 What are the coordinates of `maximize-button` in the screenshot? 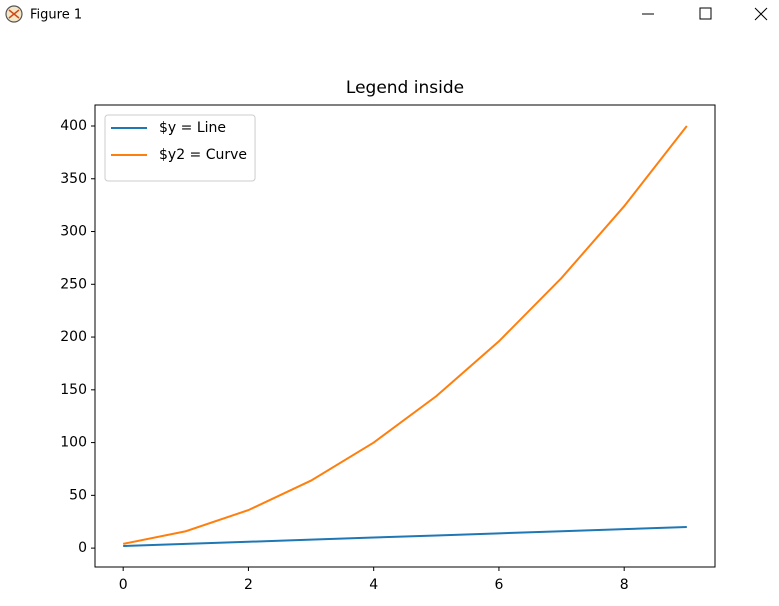 It's located at (705, 13).